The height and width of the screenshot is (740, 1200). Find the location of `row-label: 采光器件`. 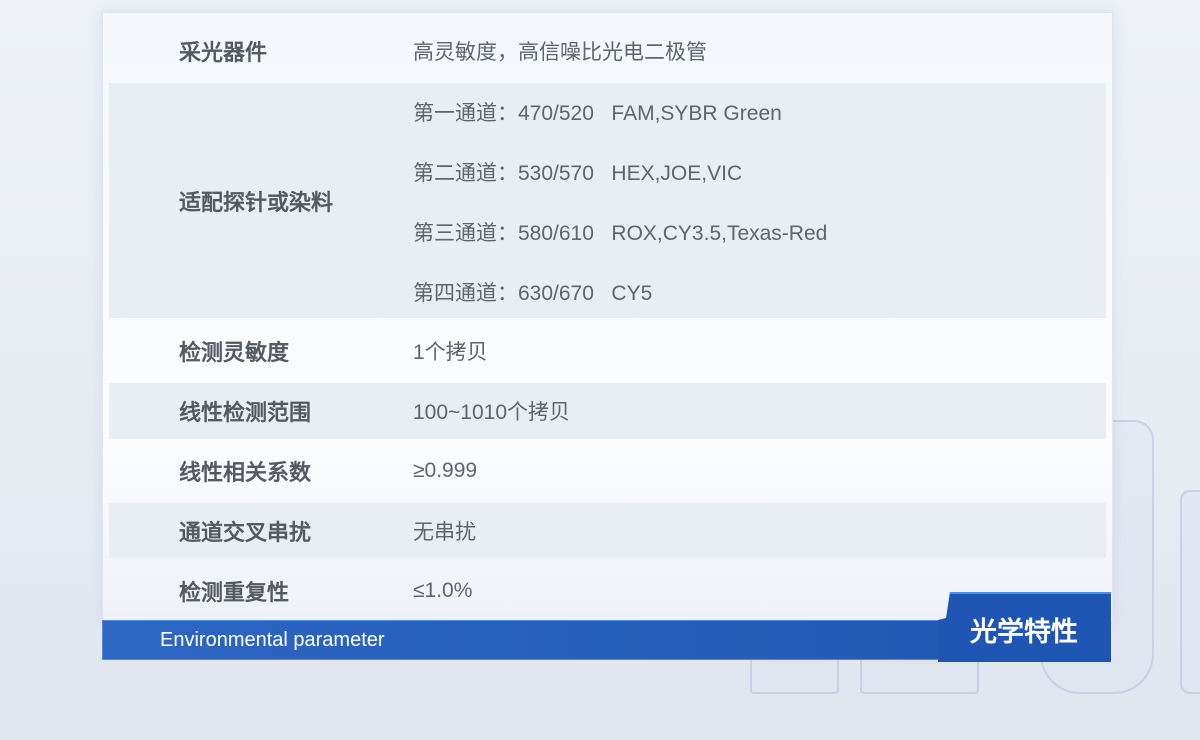

row-label: 采光器件 is located at coordinates (223, 52).